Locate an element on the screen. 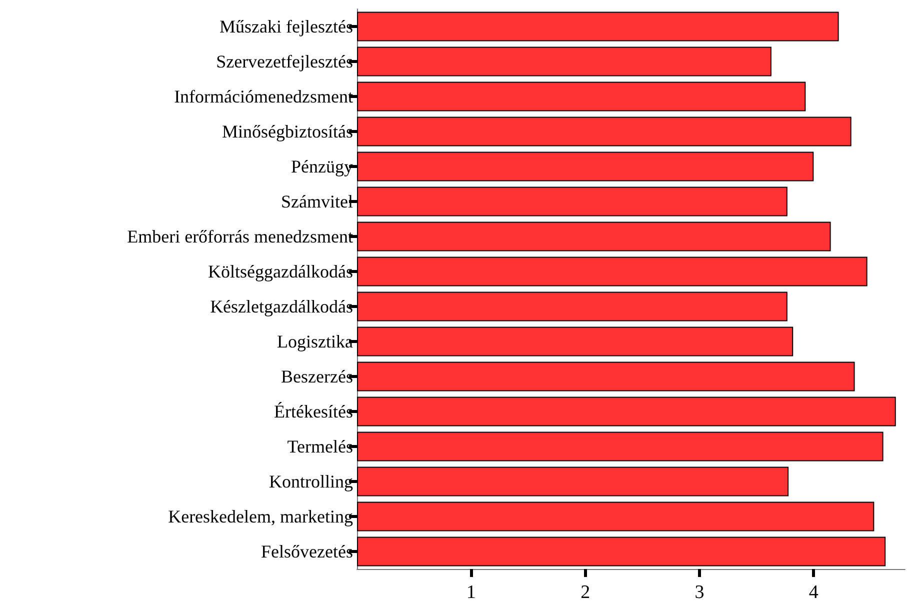 This screenshot has width=907, height=609. y-tick-label: Minőségbiztosítás is located at coordinates (287, 132).